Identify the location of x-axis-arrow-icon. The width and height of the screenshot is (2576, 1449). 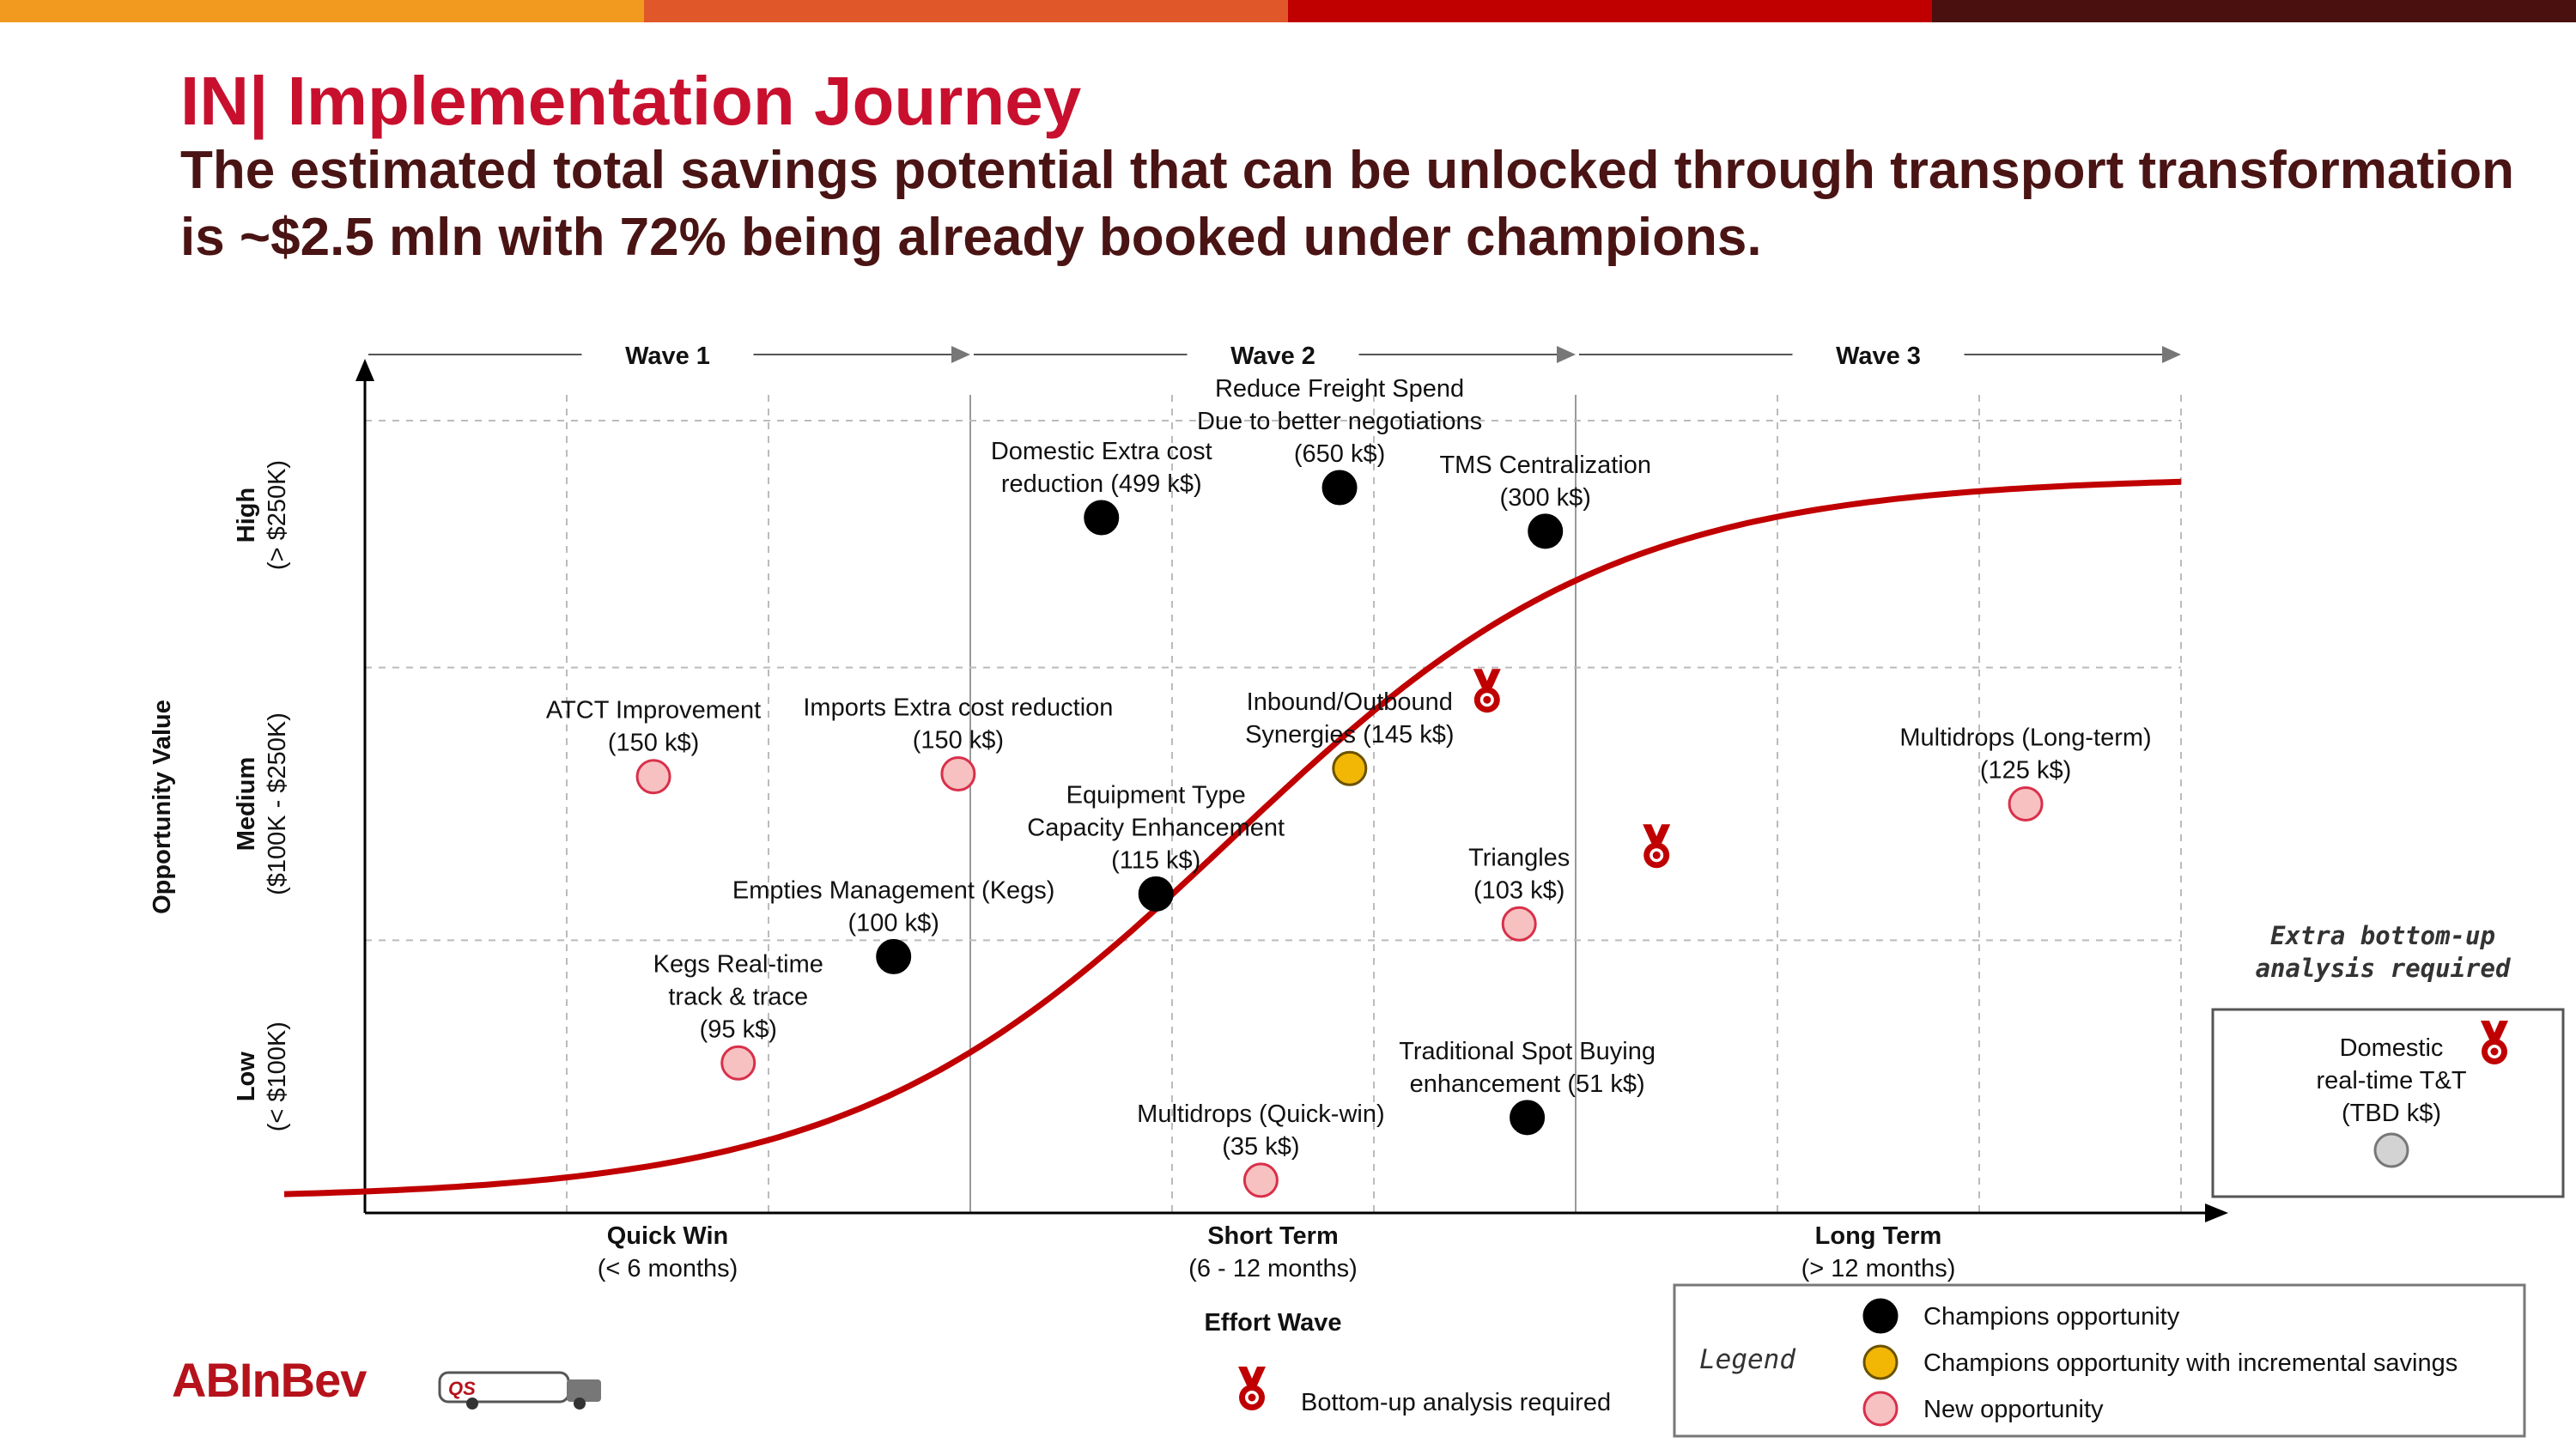
(2216, 1212).